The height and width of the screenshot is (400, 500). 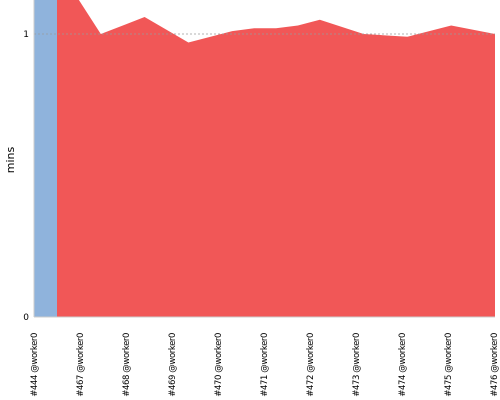 I want to click on x-tick-label: #470 @worker0, so click(x=219, y=365).